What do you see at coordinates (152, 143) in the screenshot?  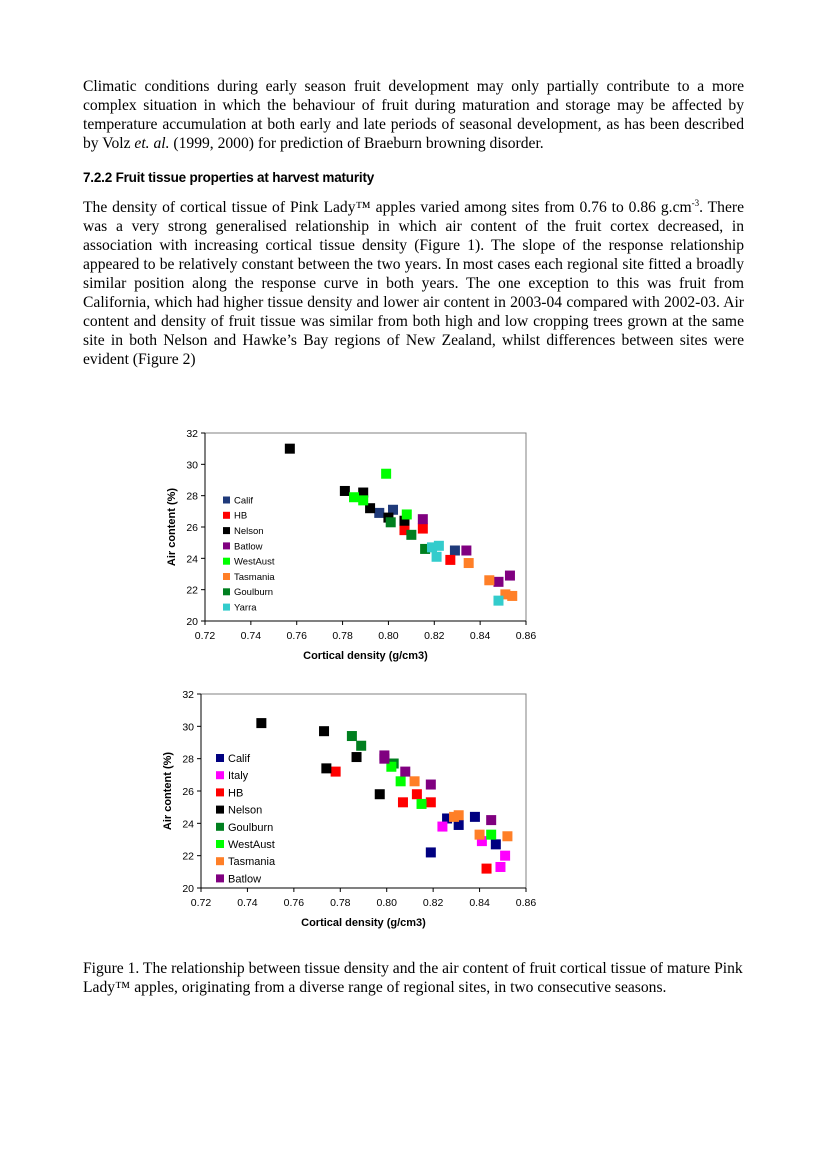 I see `intro-citation-italic: et. al.` at bounding box center [152, 143].